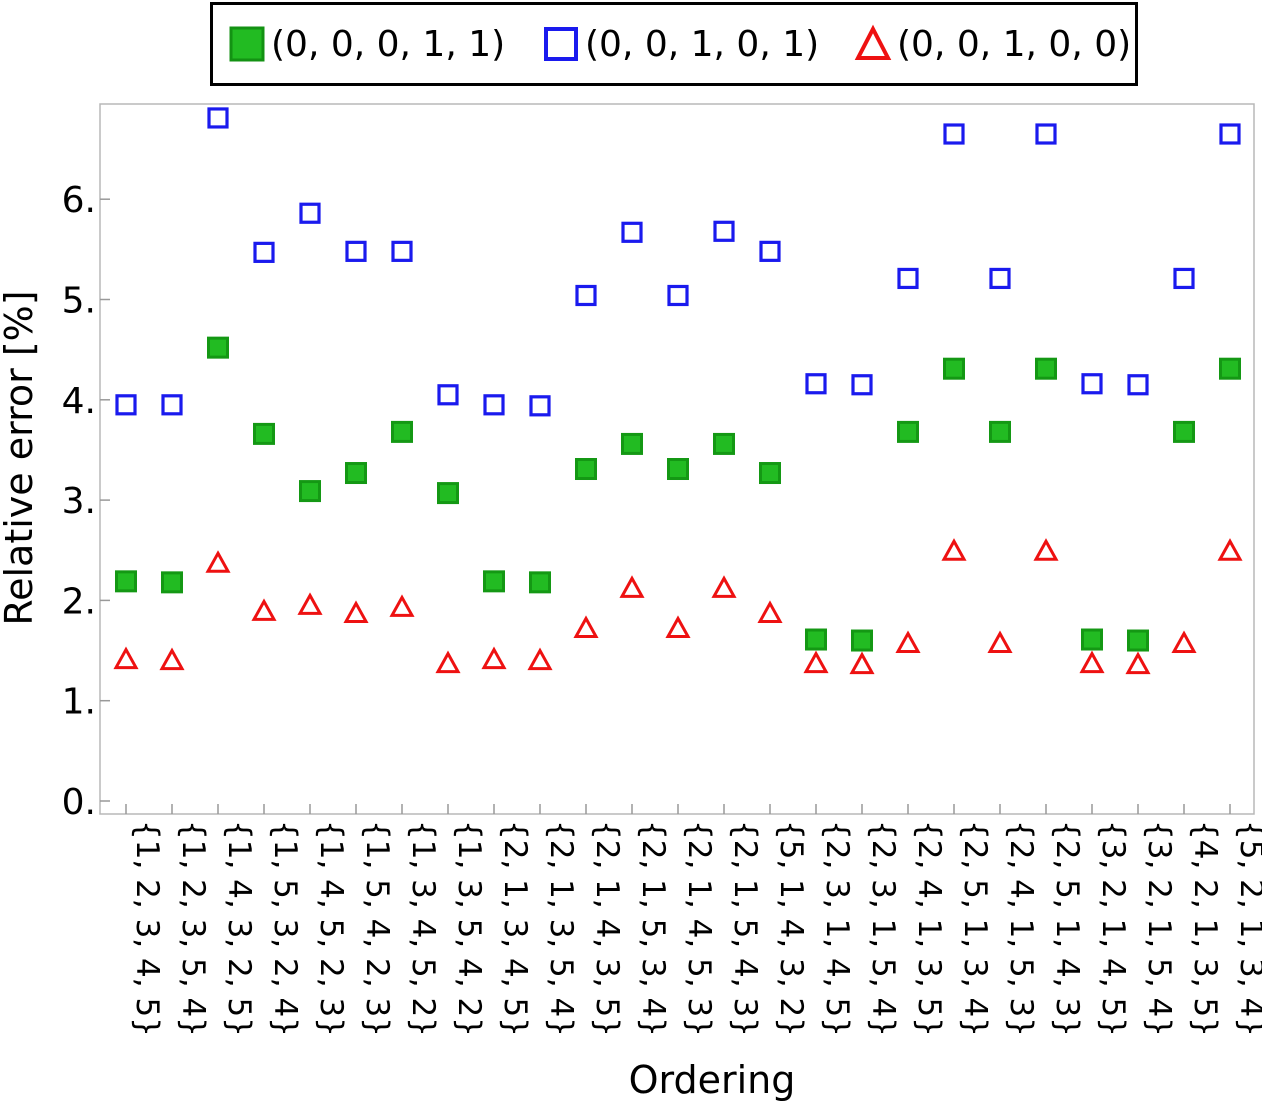 This screenshot has width=1262, height=1101. I want to click on open-square-icon, so click(561, 44).